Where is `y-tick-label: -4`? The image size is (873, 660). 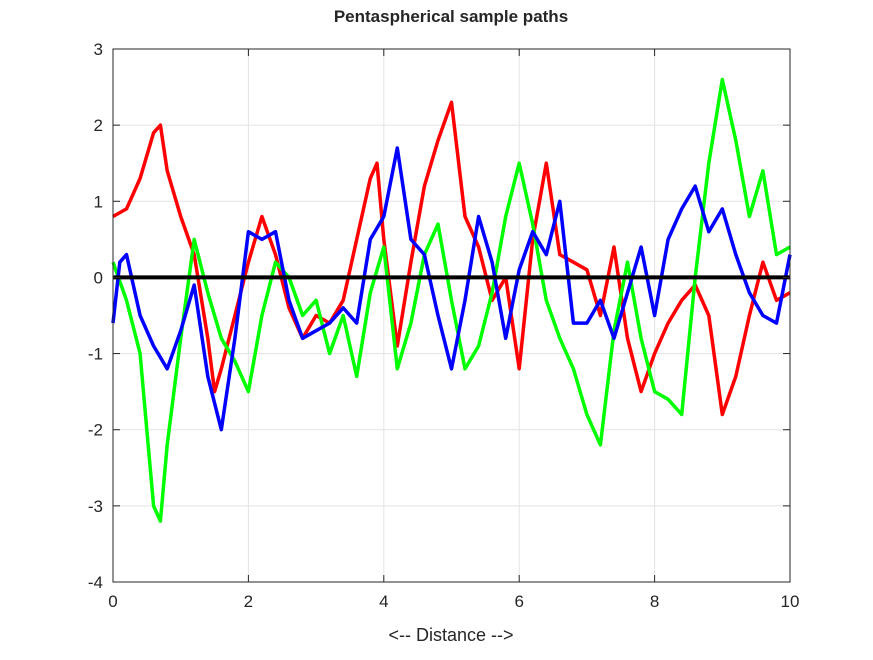 y-tick-label: -4 is located at coordinates (95, 582).